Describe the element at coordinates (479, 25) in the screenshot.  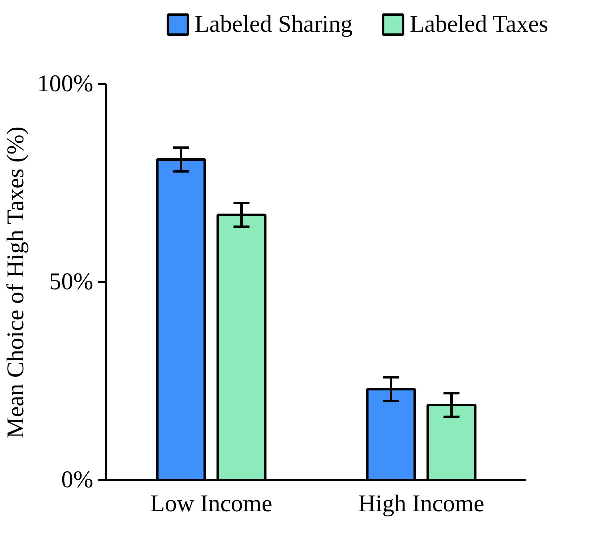
I see `legend-label: Labeled Taxes` at that location.